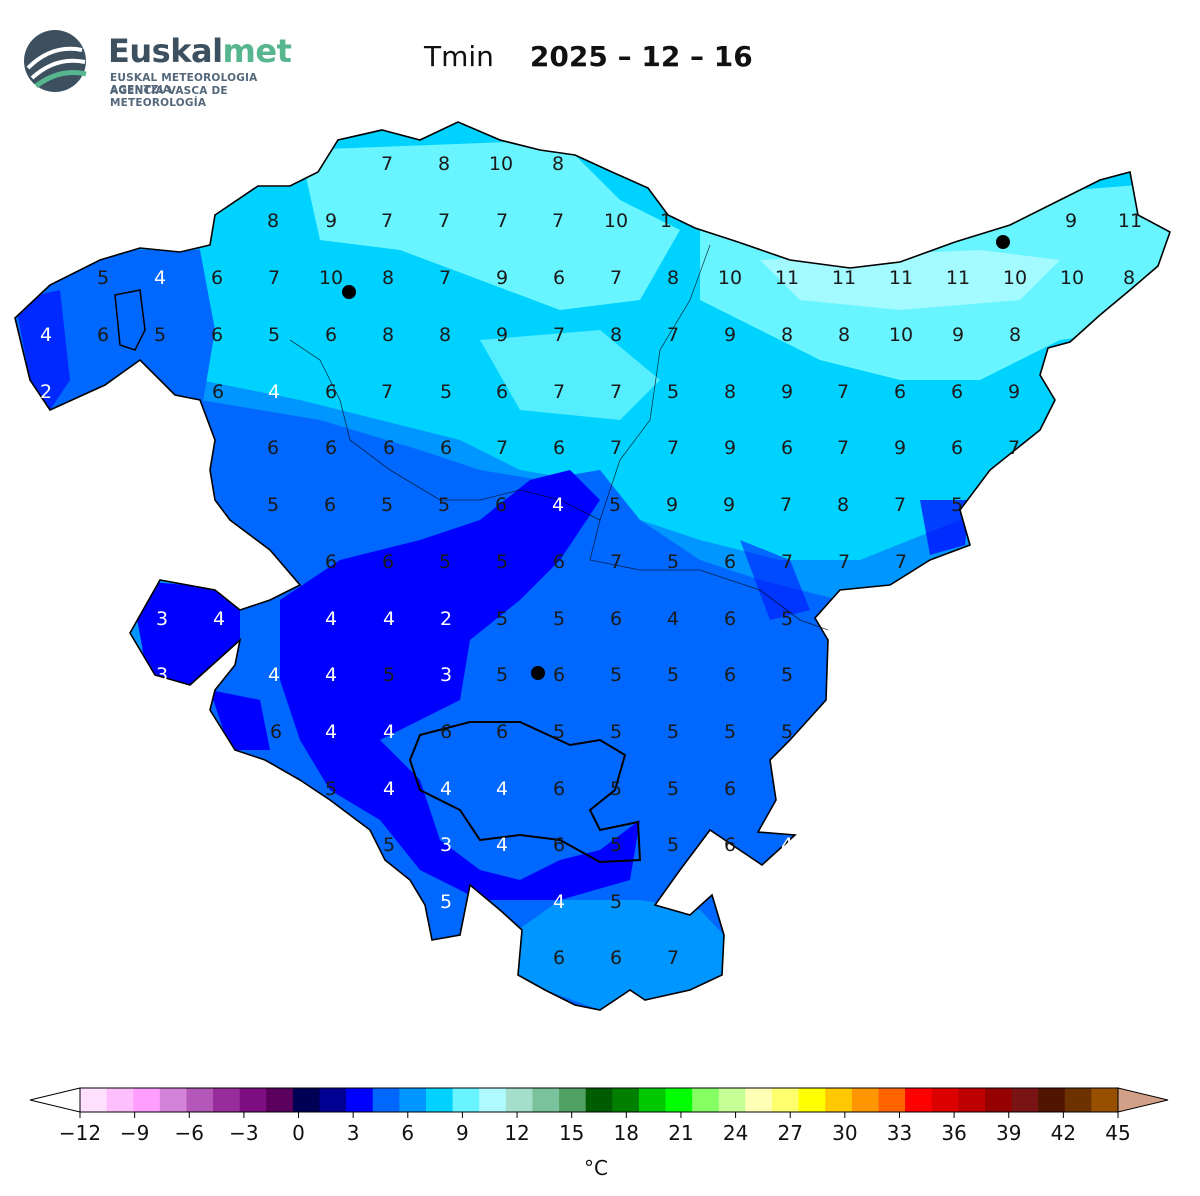 This screenshot has width=1200, height=1196. Describe the element at coordinates (80, 1133) in the screenshot. I see `colorbar-tick-label: −12` at that location.